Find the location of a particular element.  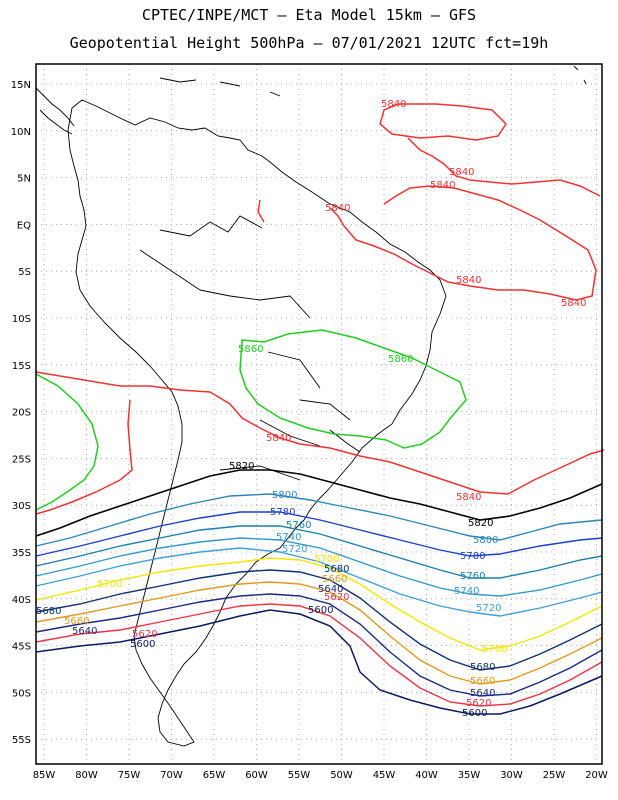

lat-tick-label: 5S is located at coordinates (24, 272).